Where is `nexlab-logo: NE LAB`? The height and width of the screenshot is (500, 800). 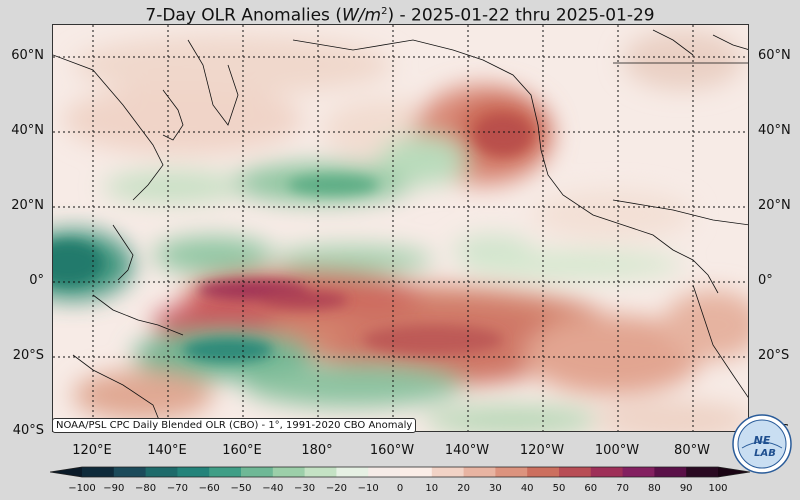
nexlab-logo: NE LAB is located at coordinates (762, 444).